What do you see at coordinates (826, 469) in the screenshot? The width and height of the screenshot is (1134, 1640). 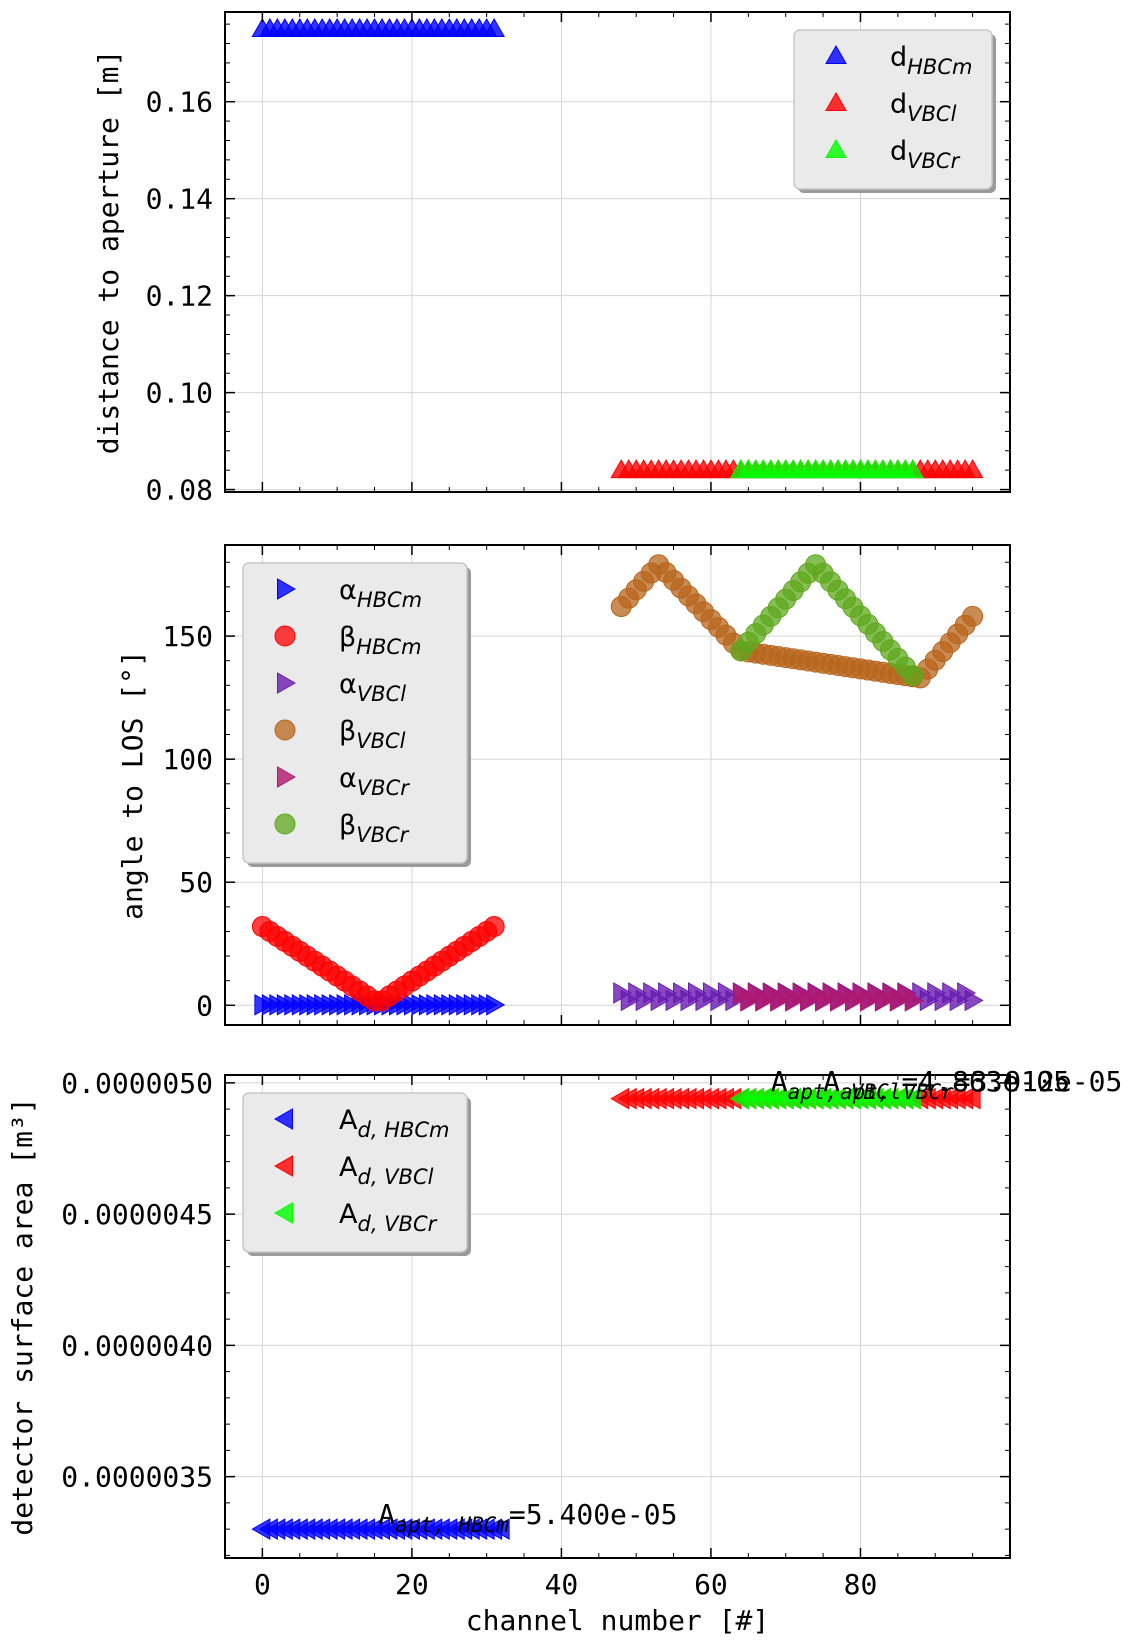 I see `series-d-VBCr` at bounding box center [826, 469].